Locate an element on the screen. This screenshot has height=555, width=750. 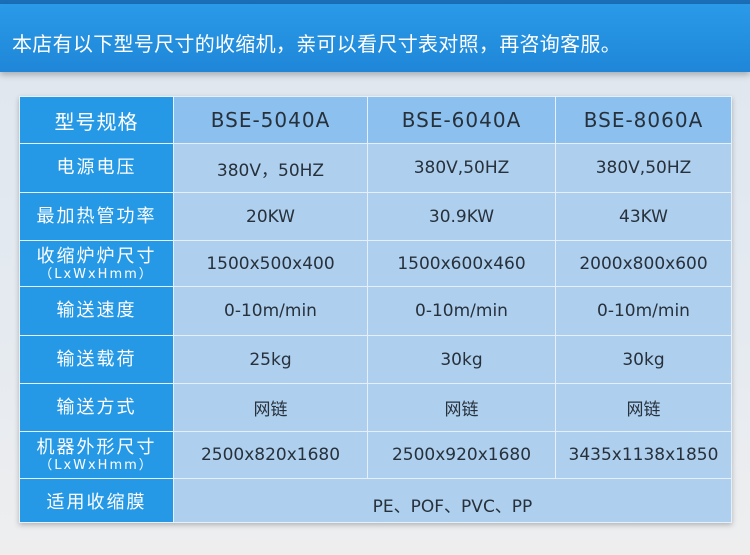
row-label: 型号规格 is located at coordinates (96, 120).